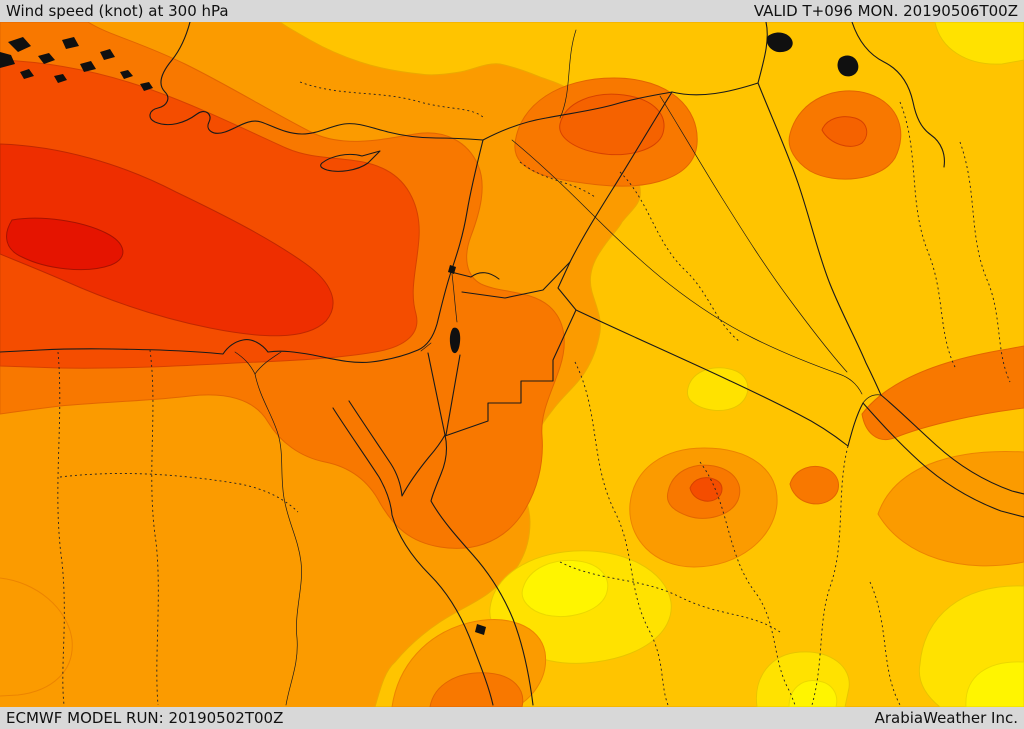 The height and width of the screenshot is (729, 1024). Describe the element at coordinates (516, 280) in the screenshot. I see `syria-jordan-border` at that location.